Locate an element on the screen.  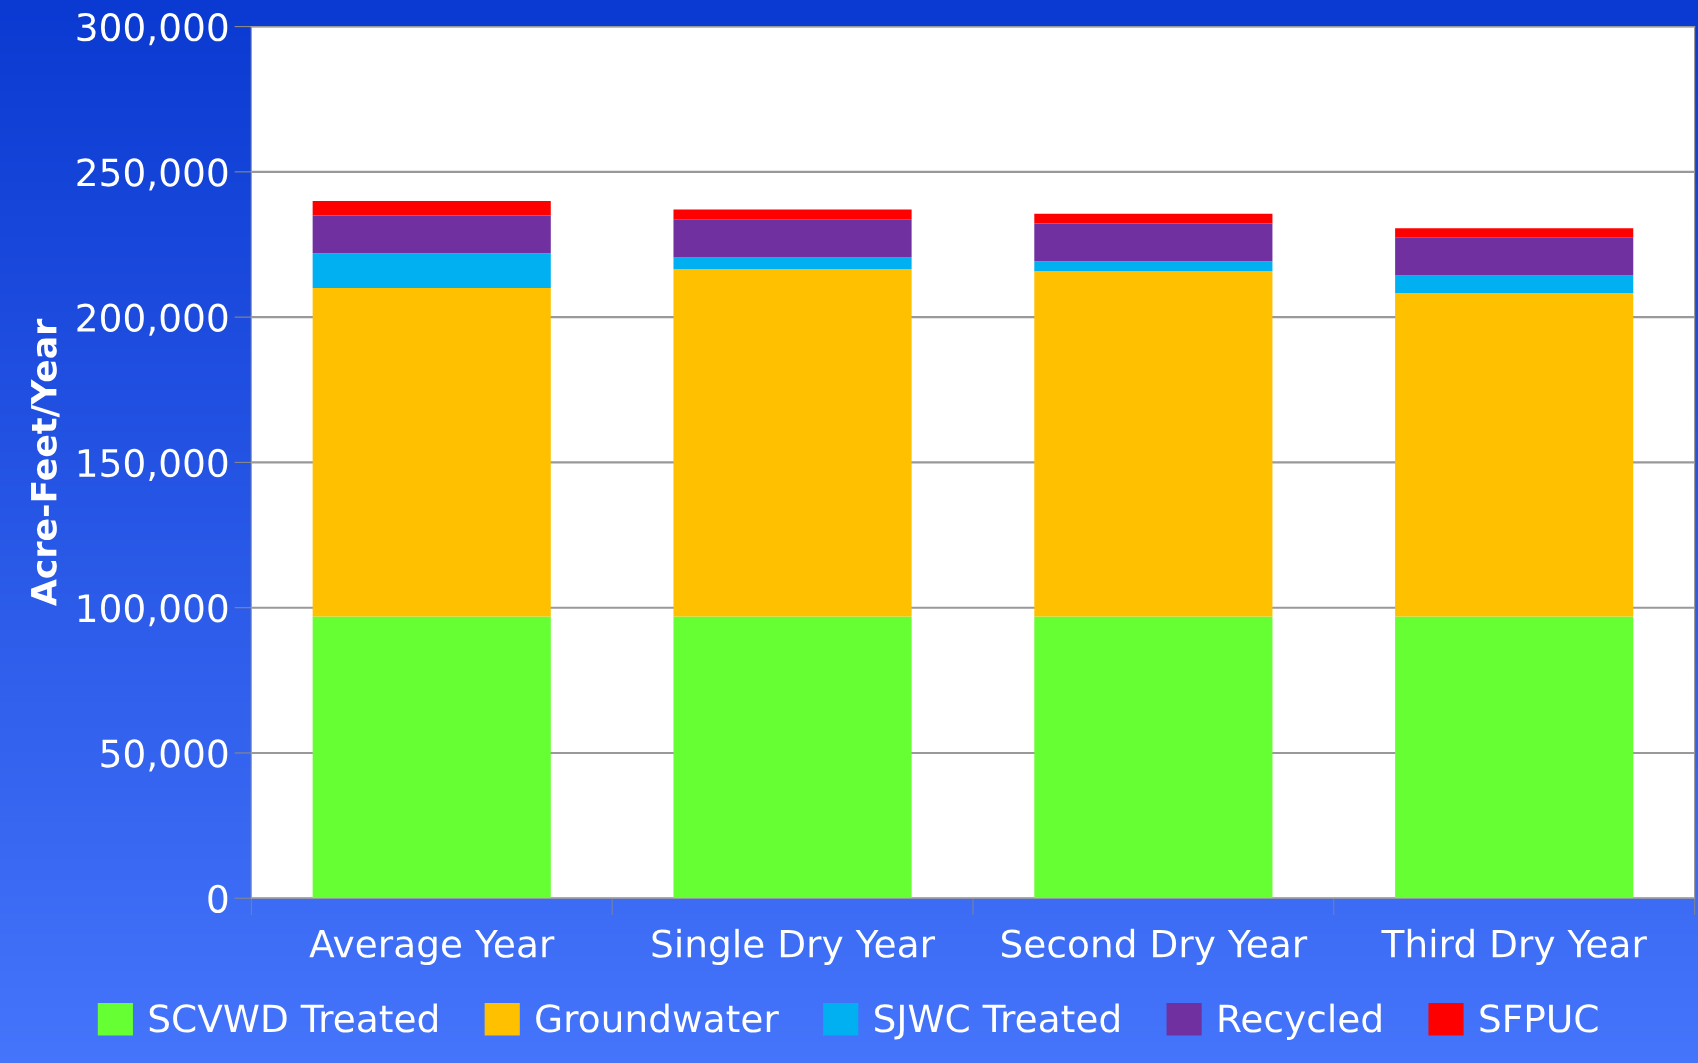
y-tick-label: 300,000 is located at coordinates (152, 29).